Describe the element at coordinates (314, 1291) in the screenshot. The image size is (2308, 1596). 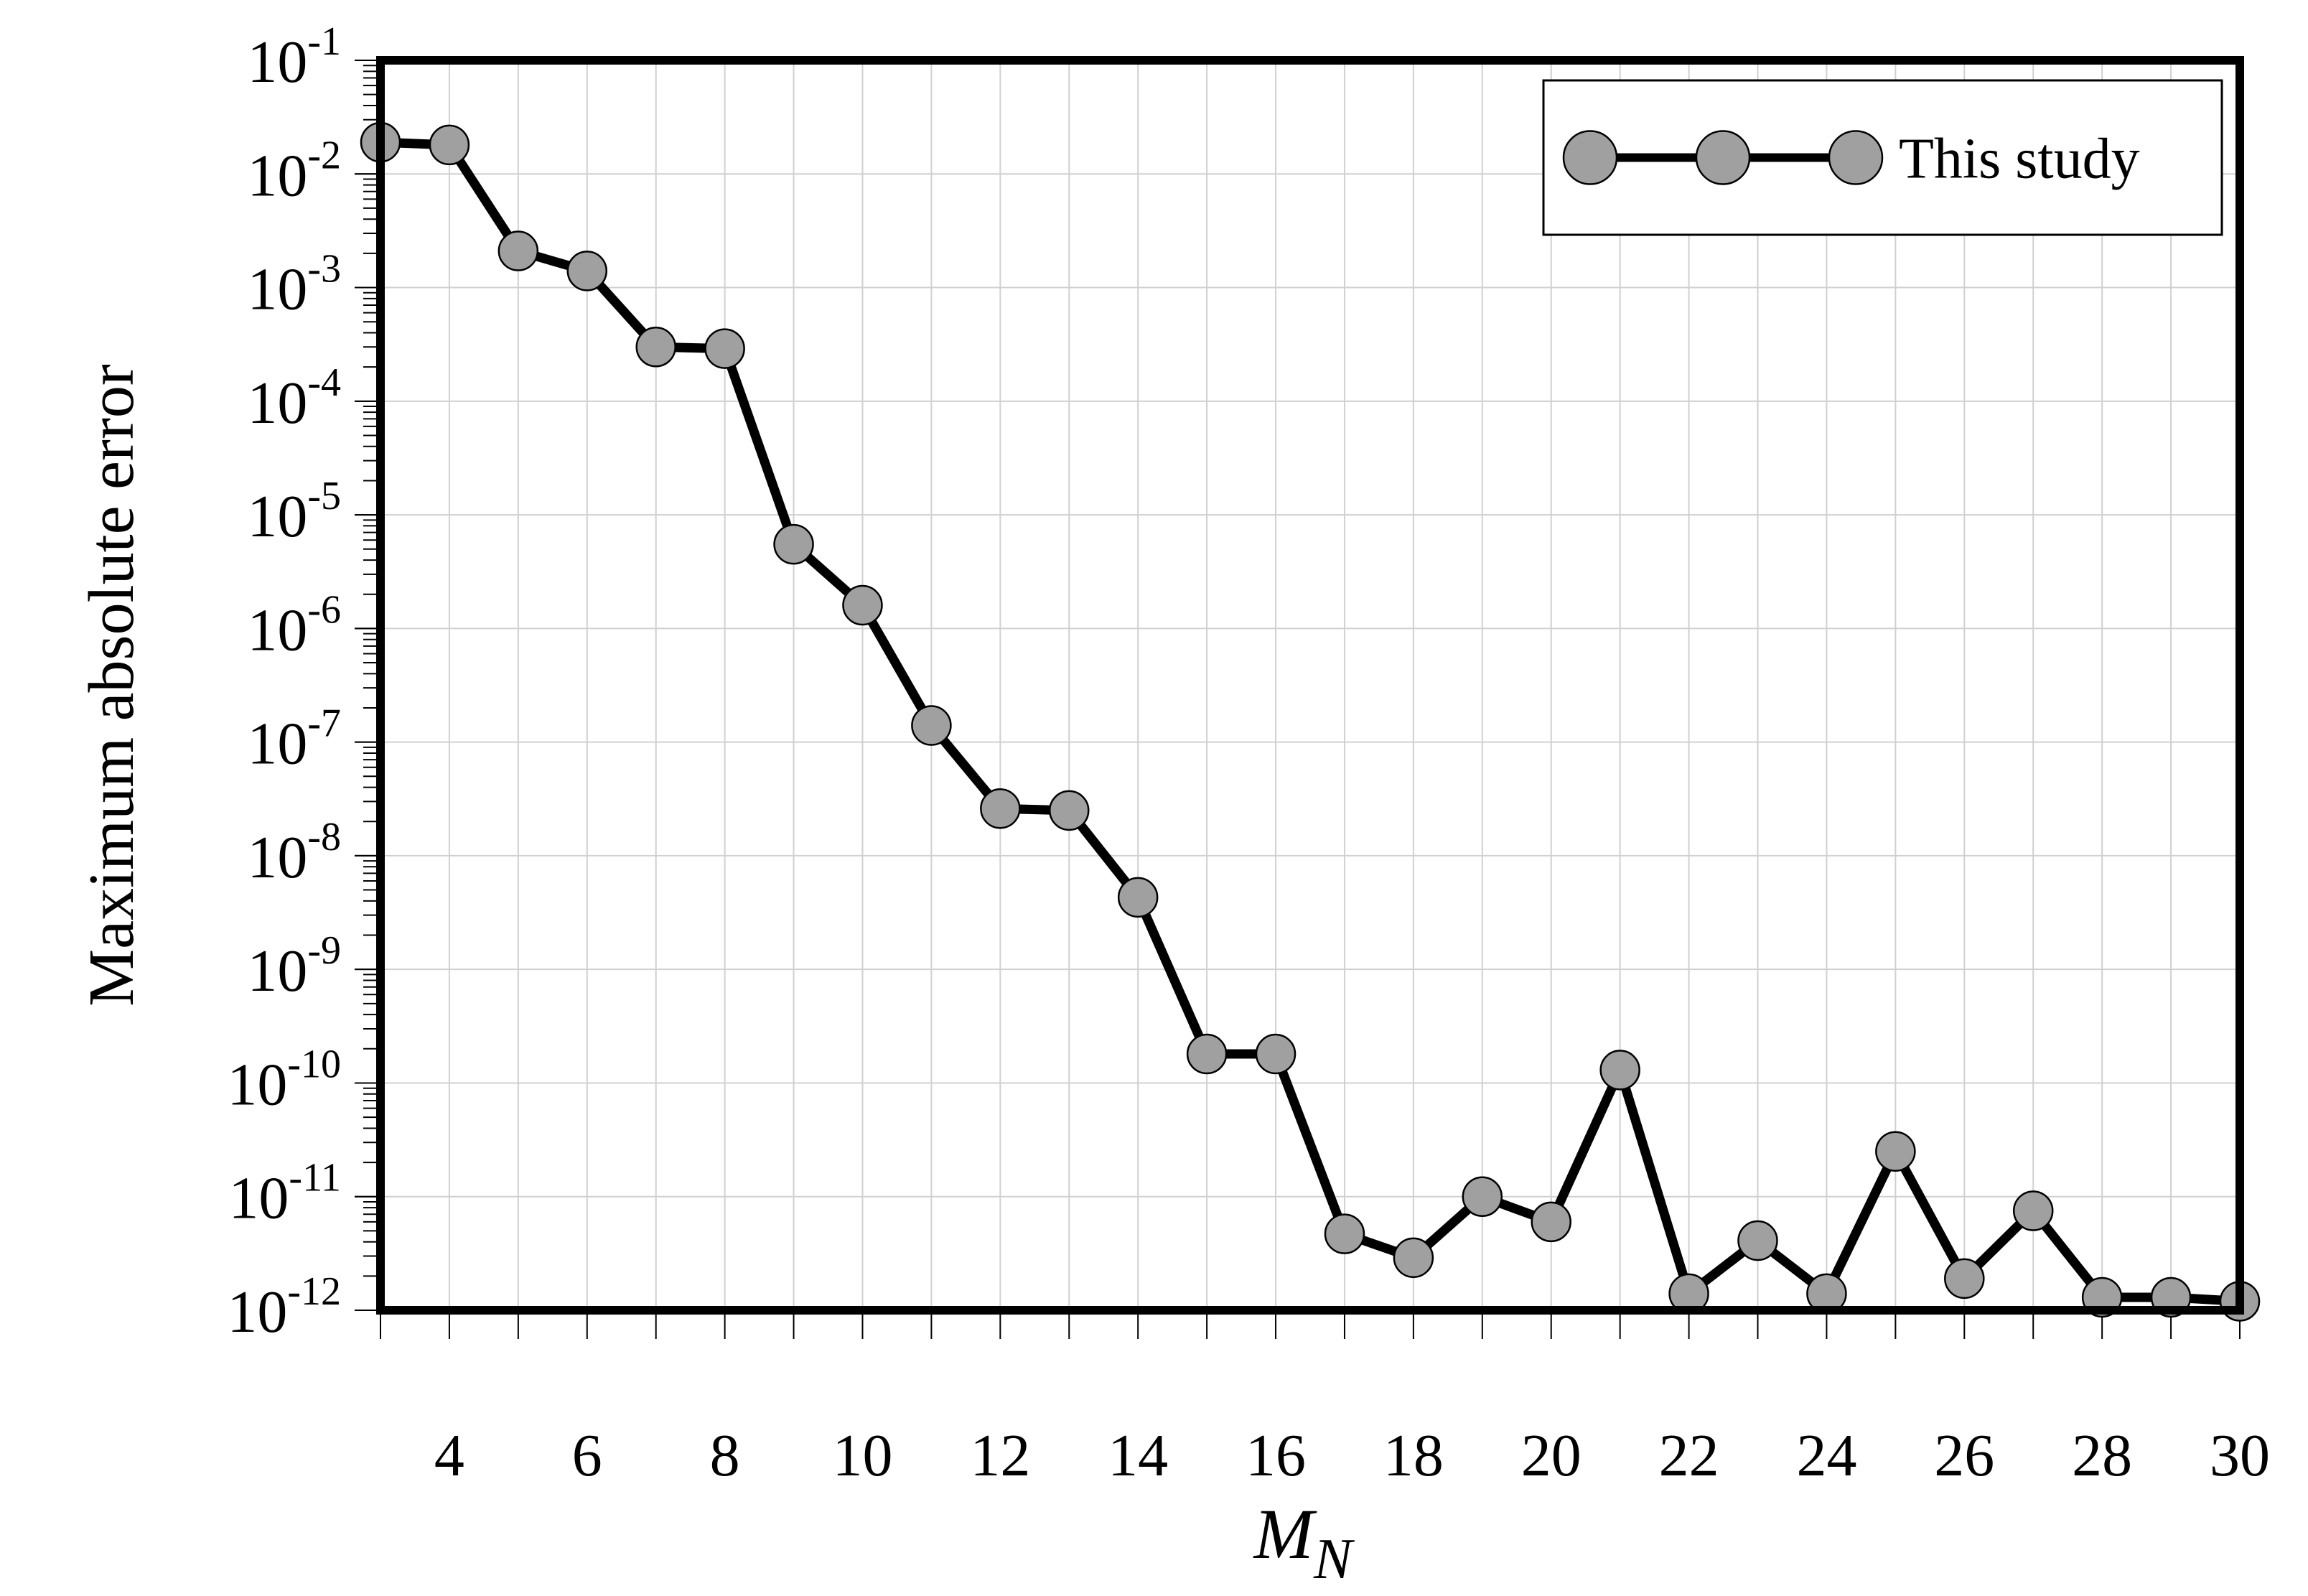
I see `y-tick-label-exponent: -12` at that location.